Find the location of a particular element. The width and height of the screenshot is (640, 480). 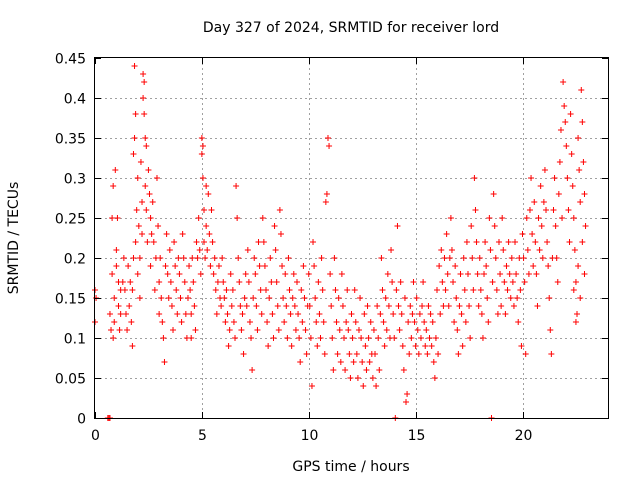

y-tick-label: 0.3 is located at coordinates (75, 180).